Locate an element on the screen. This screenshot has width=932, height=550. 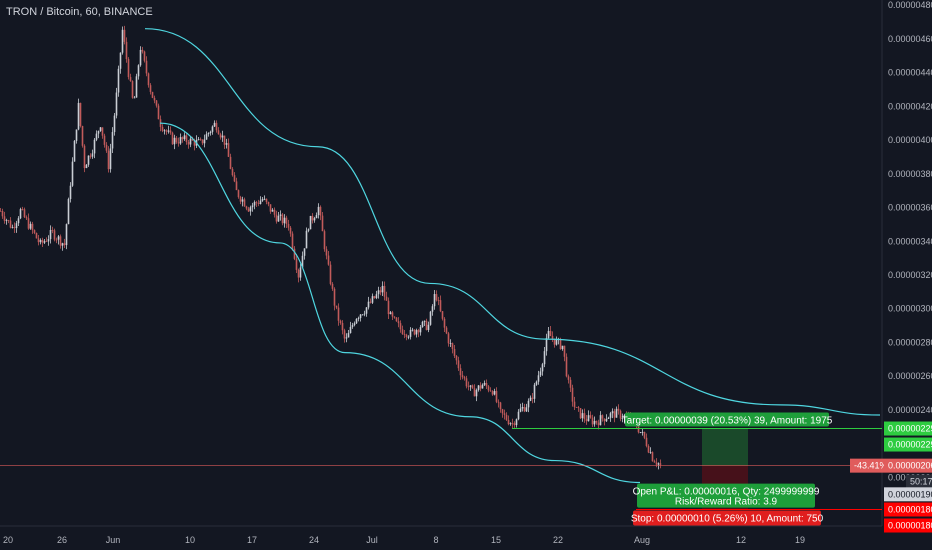
price-tag-target-text: 0.00000229 is located at coordinates (910, 429).